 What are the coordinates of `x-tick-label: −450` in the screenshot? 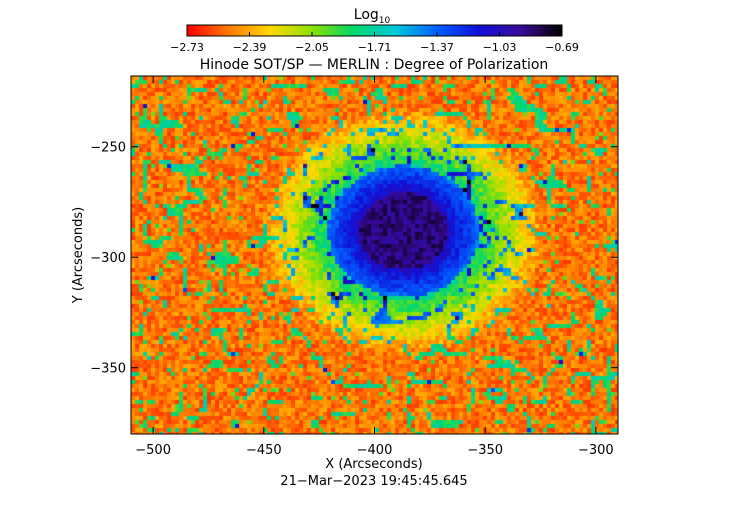 It's located at (264, 450).